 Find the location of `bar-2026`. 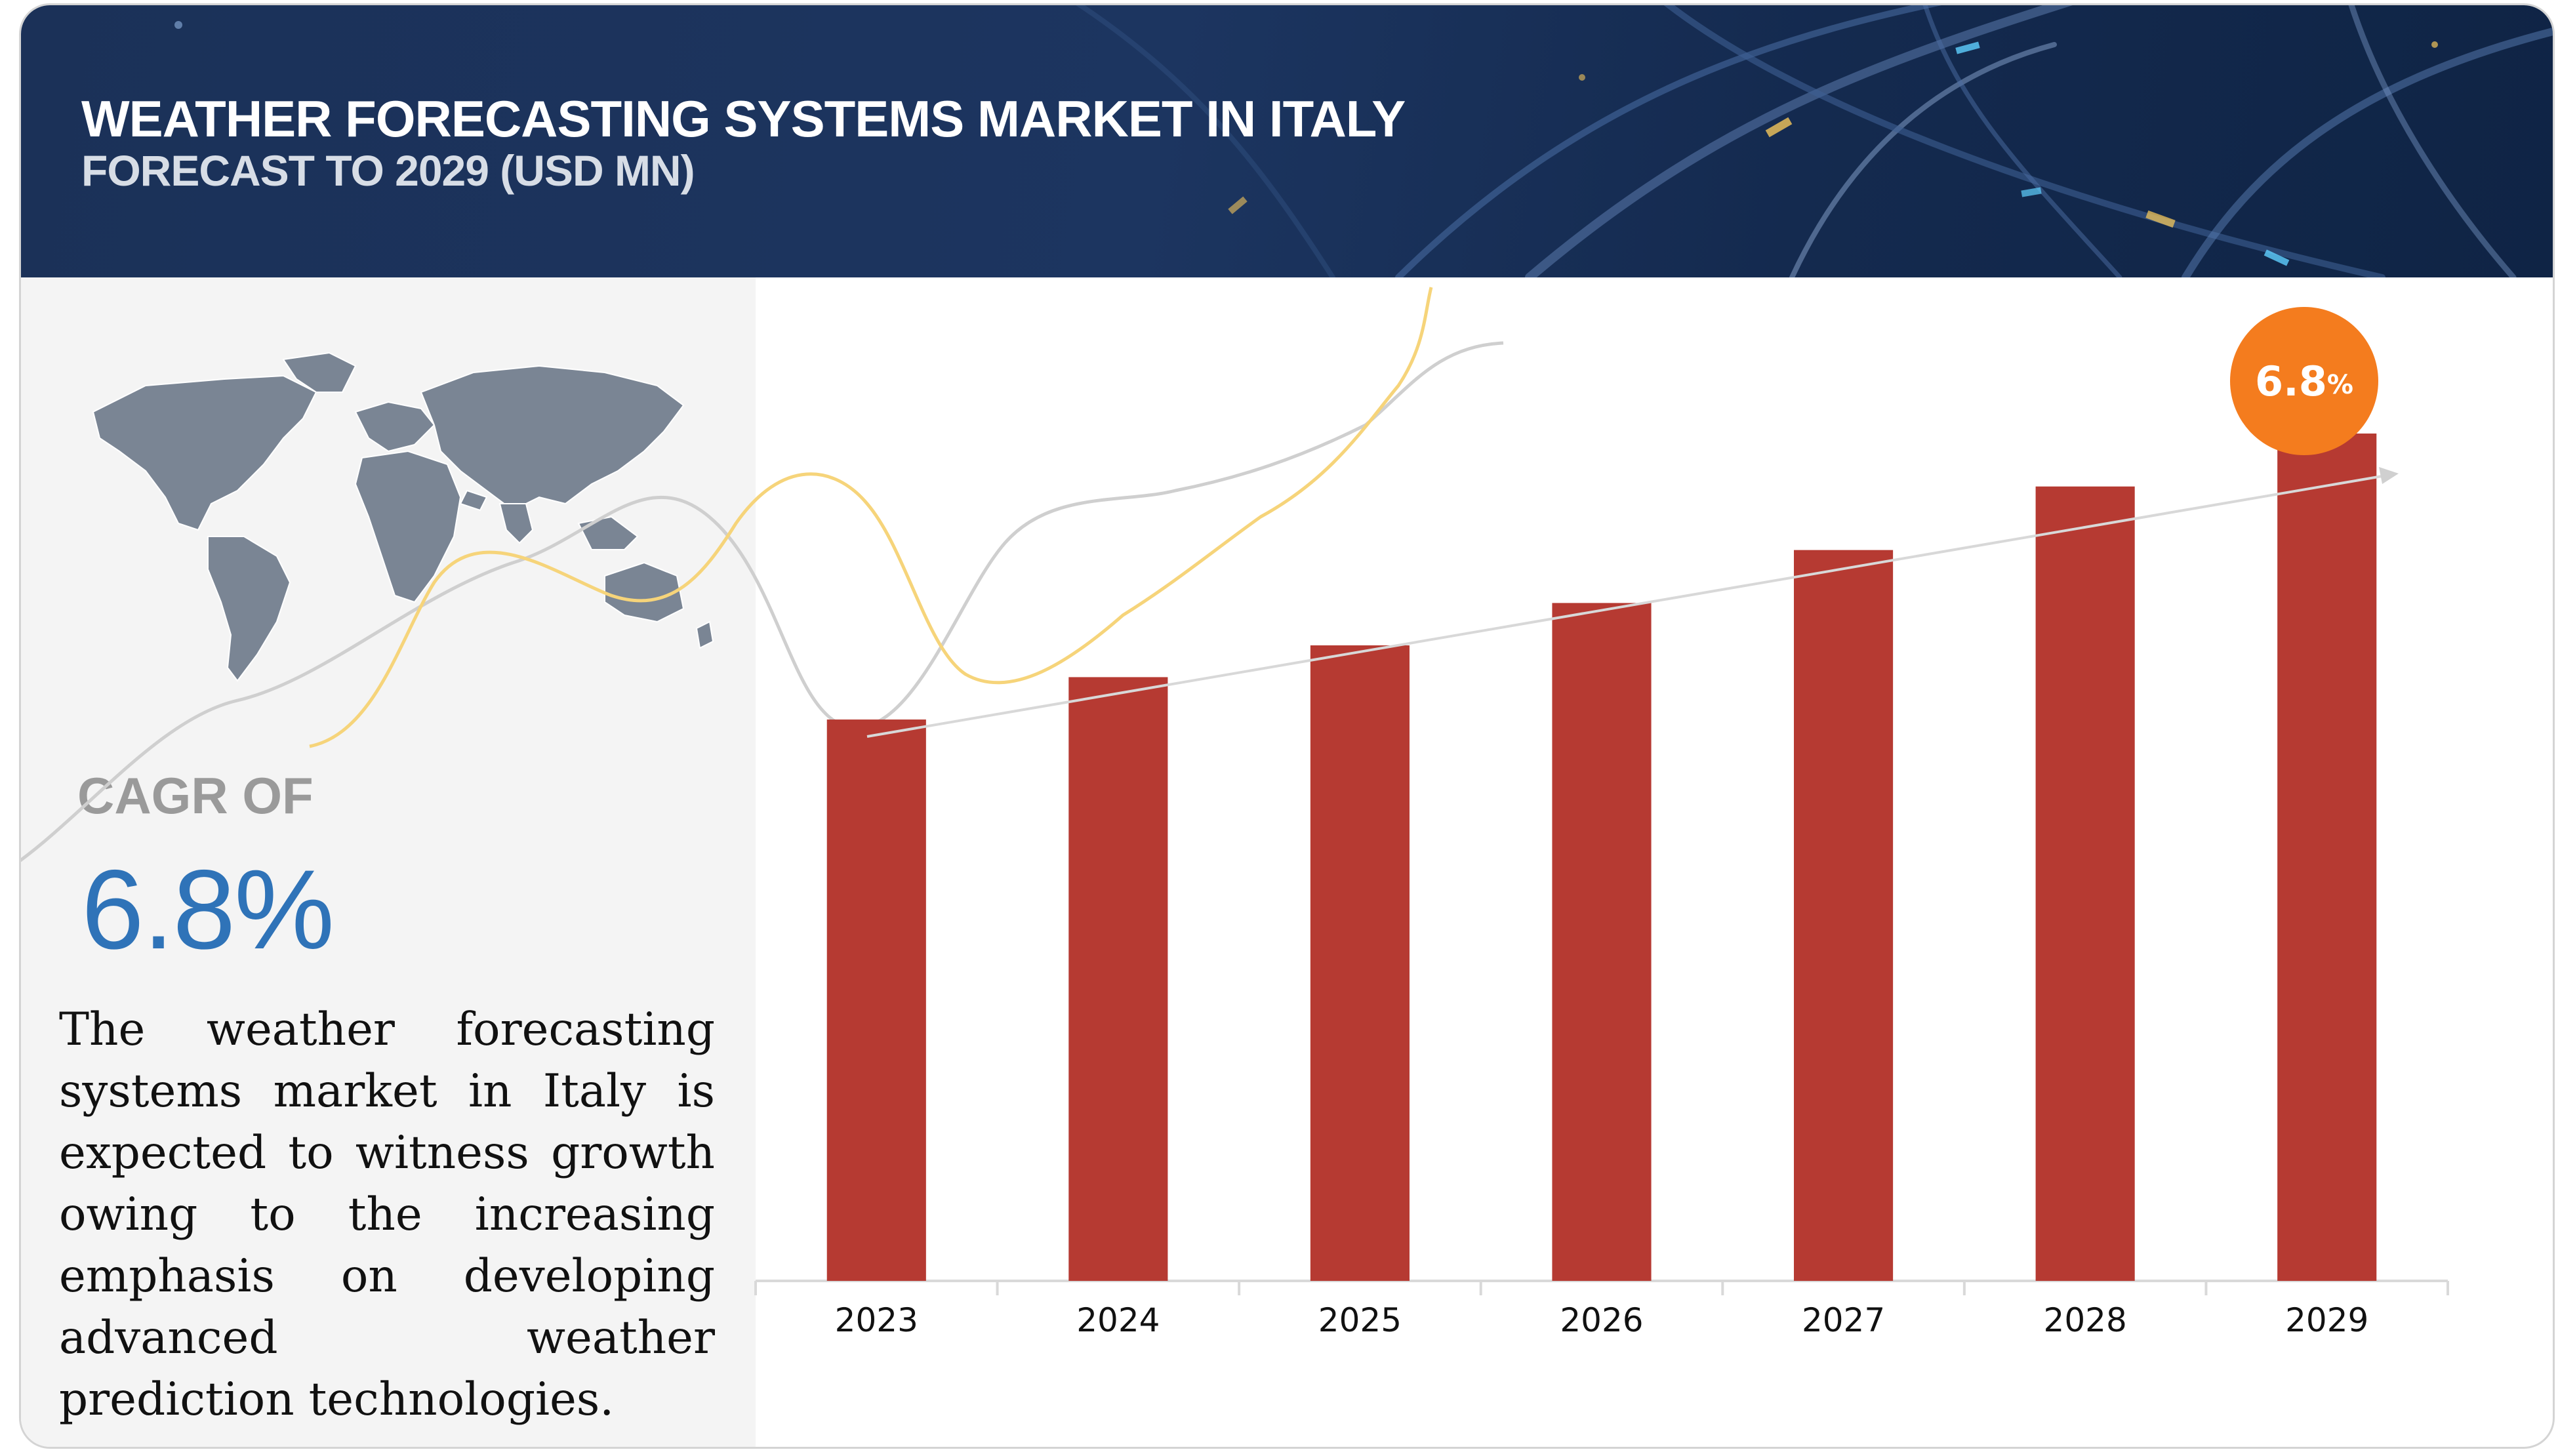

bar-2026 is located at coordinates (1602, 942).